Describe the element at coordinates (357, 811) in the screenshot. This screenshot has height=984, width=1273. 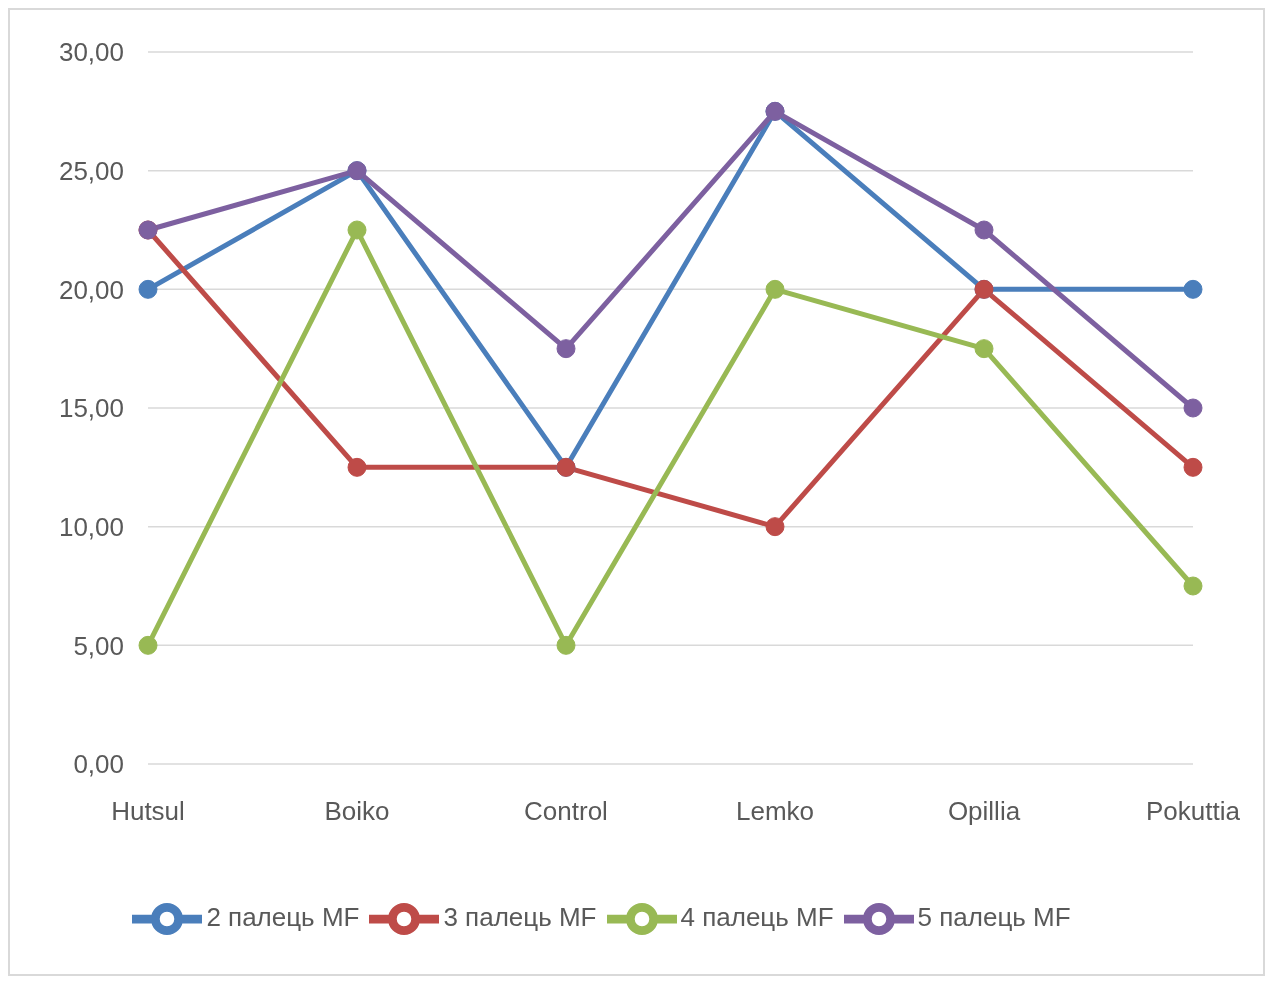
I see `x-tick-label: Boiko` at that location.